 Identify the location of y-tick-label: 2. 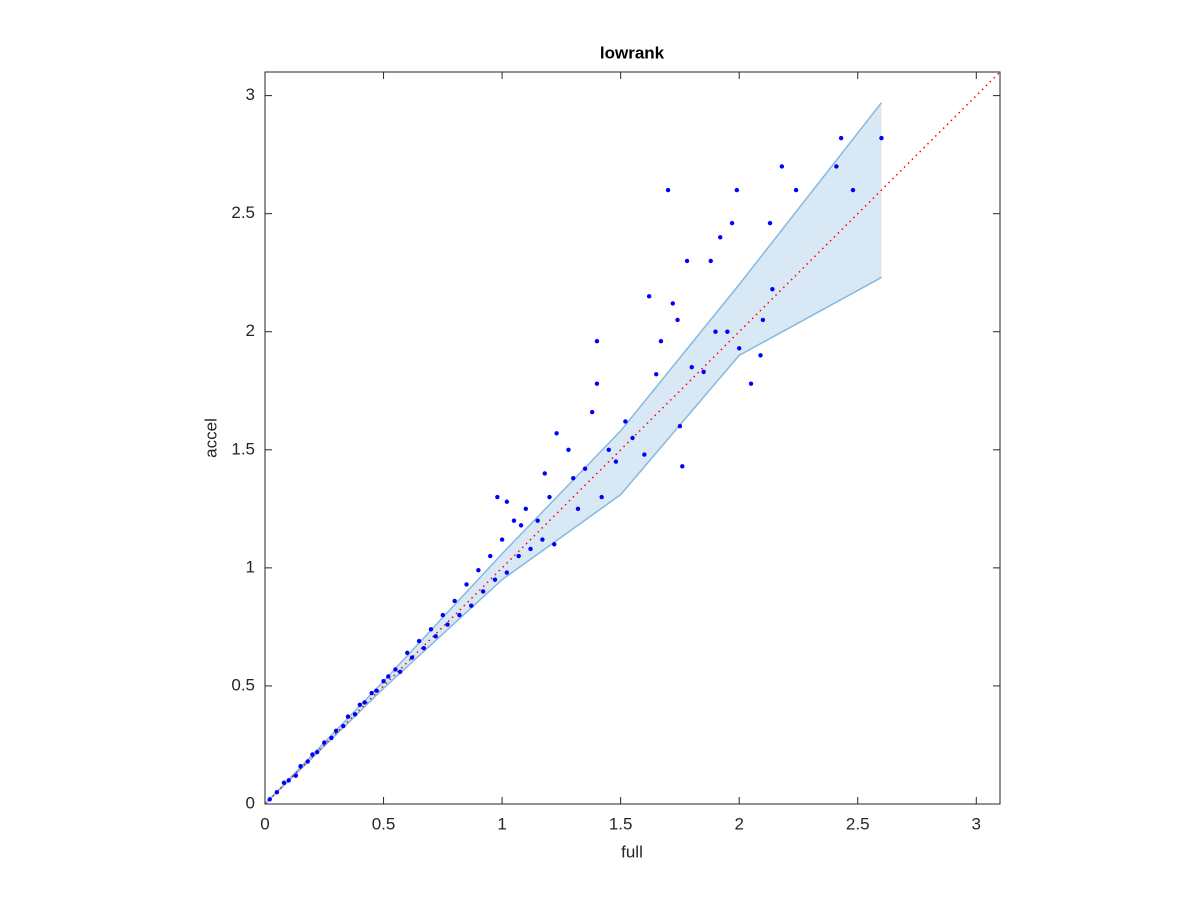
(250, 330).